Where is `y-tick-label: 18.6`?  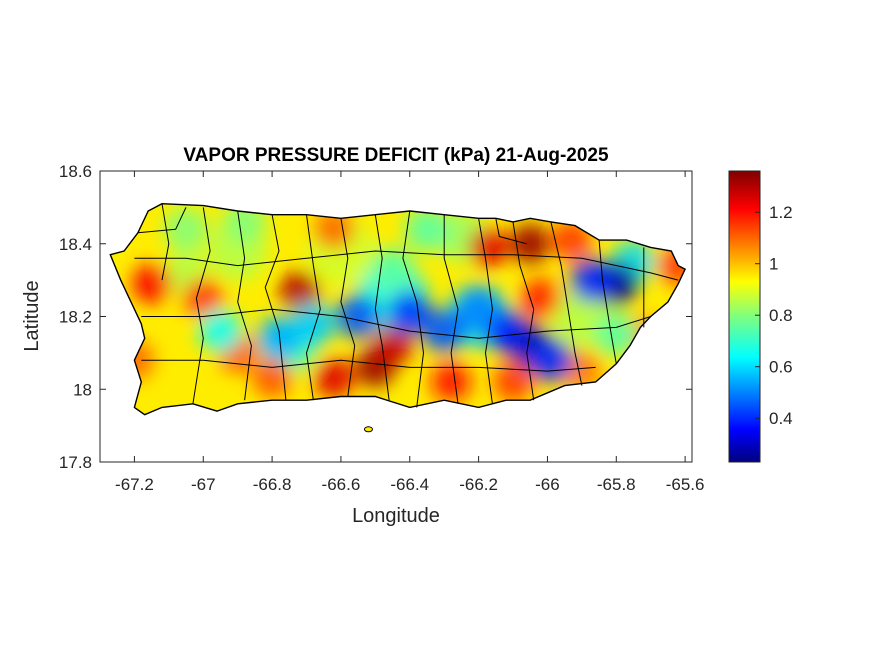 y-tick-label: 18.6 is located at coordinates (75, 171).